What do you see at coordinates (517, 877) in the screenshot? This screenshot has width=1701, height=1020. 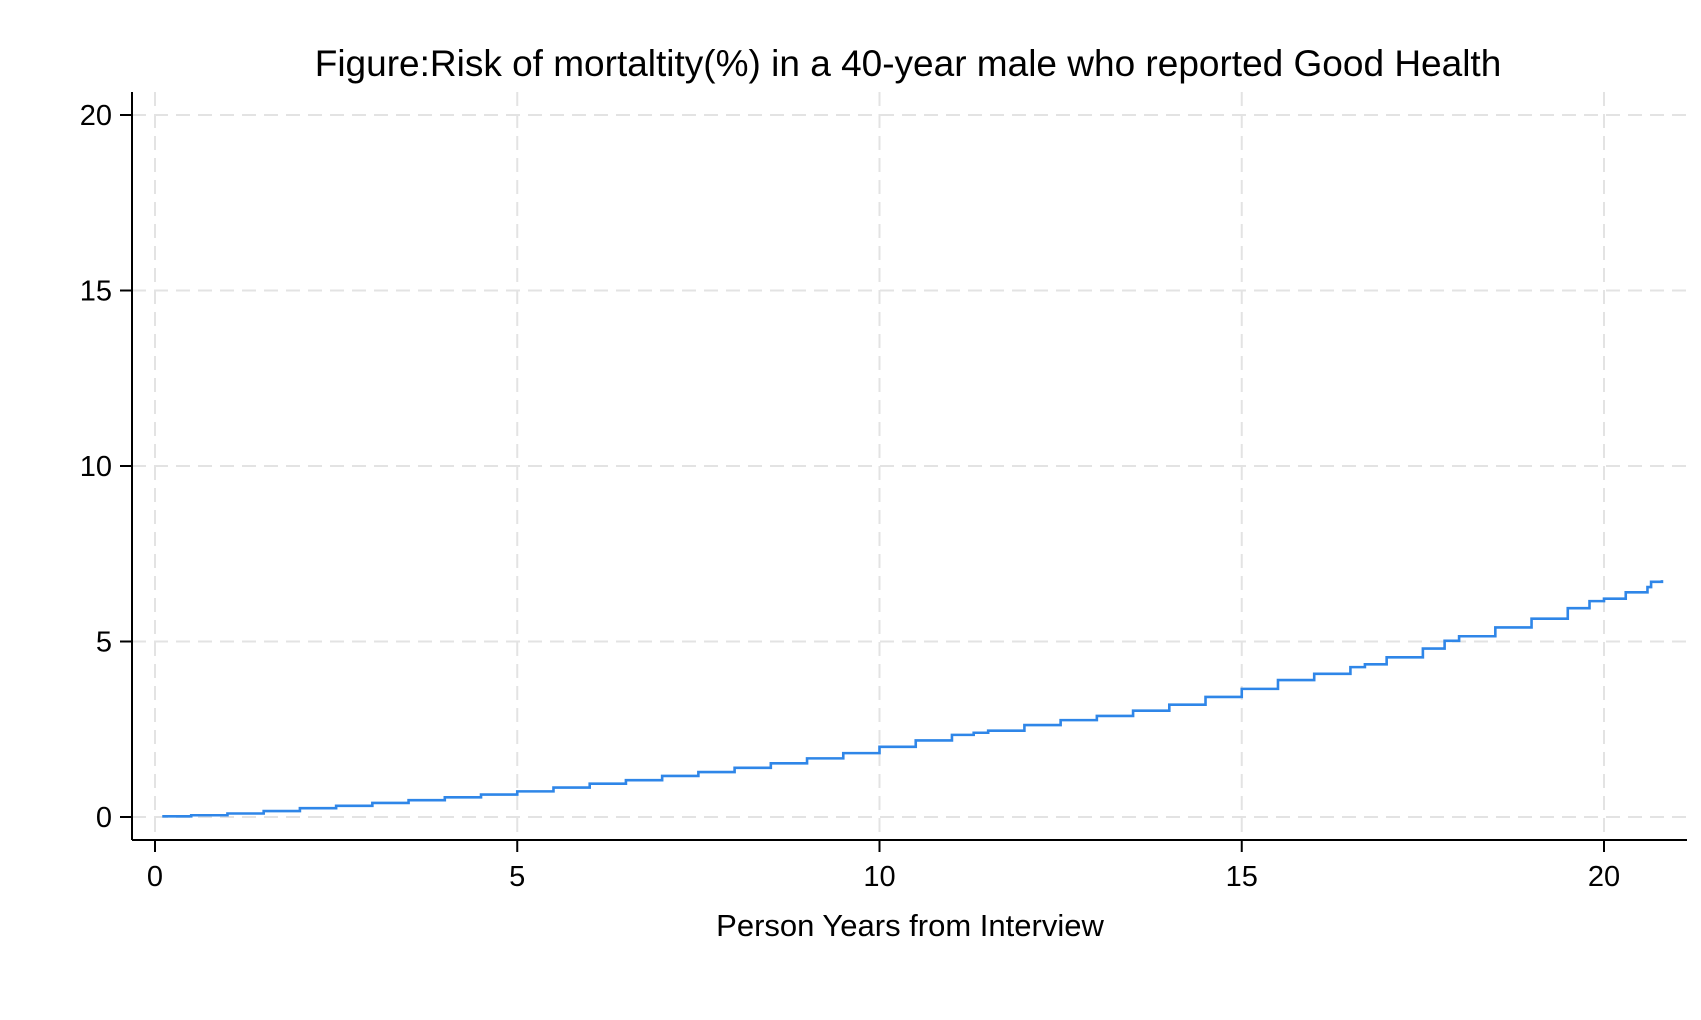 I see `x-tick-label: 5` at bounding box center [517, 877].